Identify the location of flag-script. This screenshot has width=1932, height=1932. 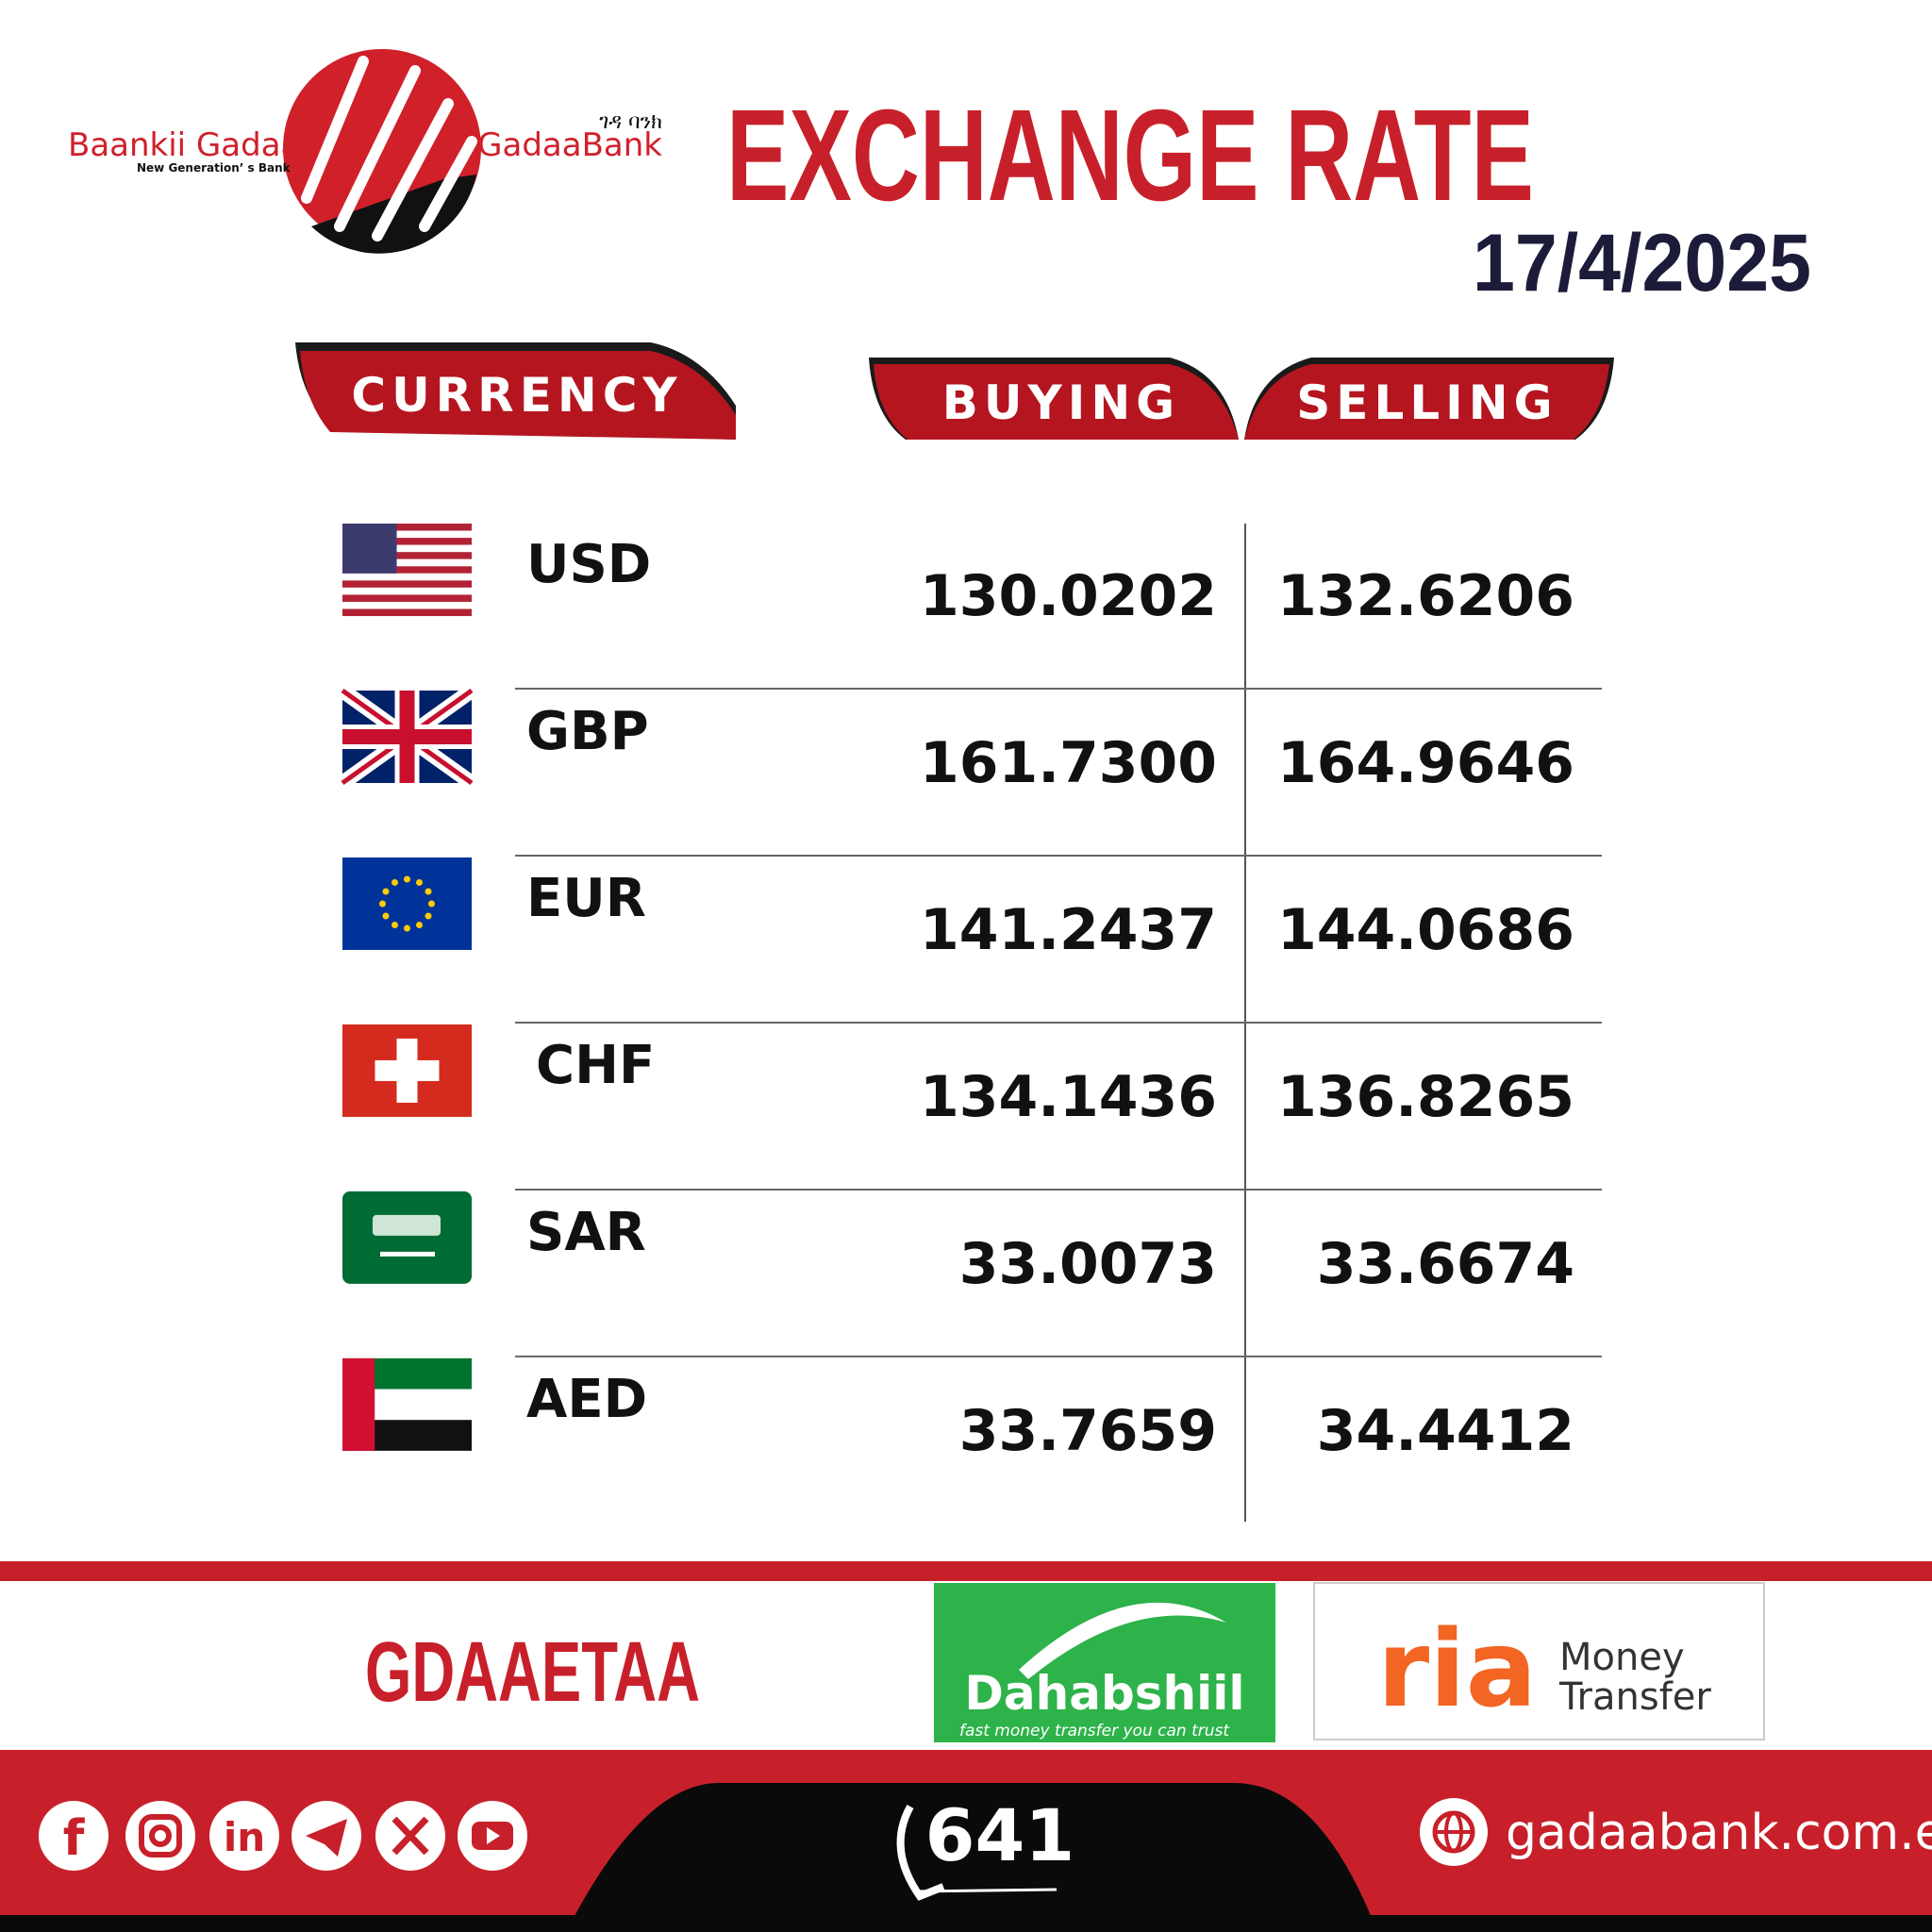
(407, 1225).